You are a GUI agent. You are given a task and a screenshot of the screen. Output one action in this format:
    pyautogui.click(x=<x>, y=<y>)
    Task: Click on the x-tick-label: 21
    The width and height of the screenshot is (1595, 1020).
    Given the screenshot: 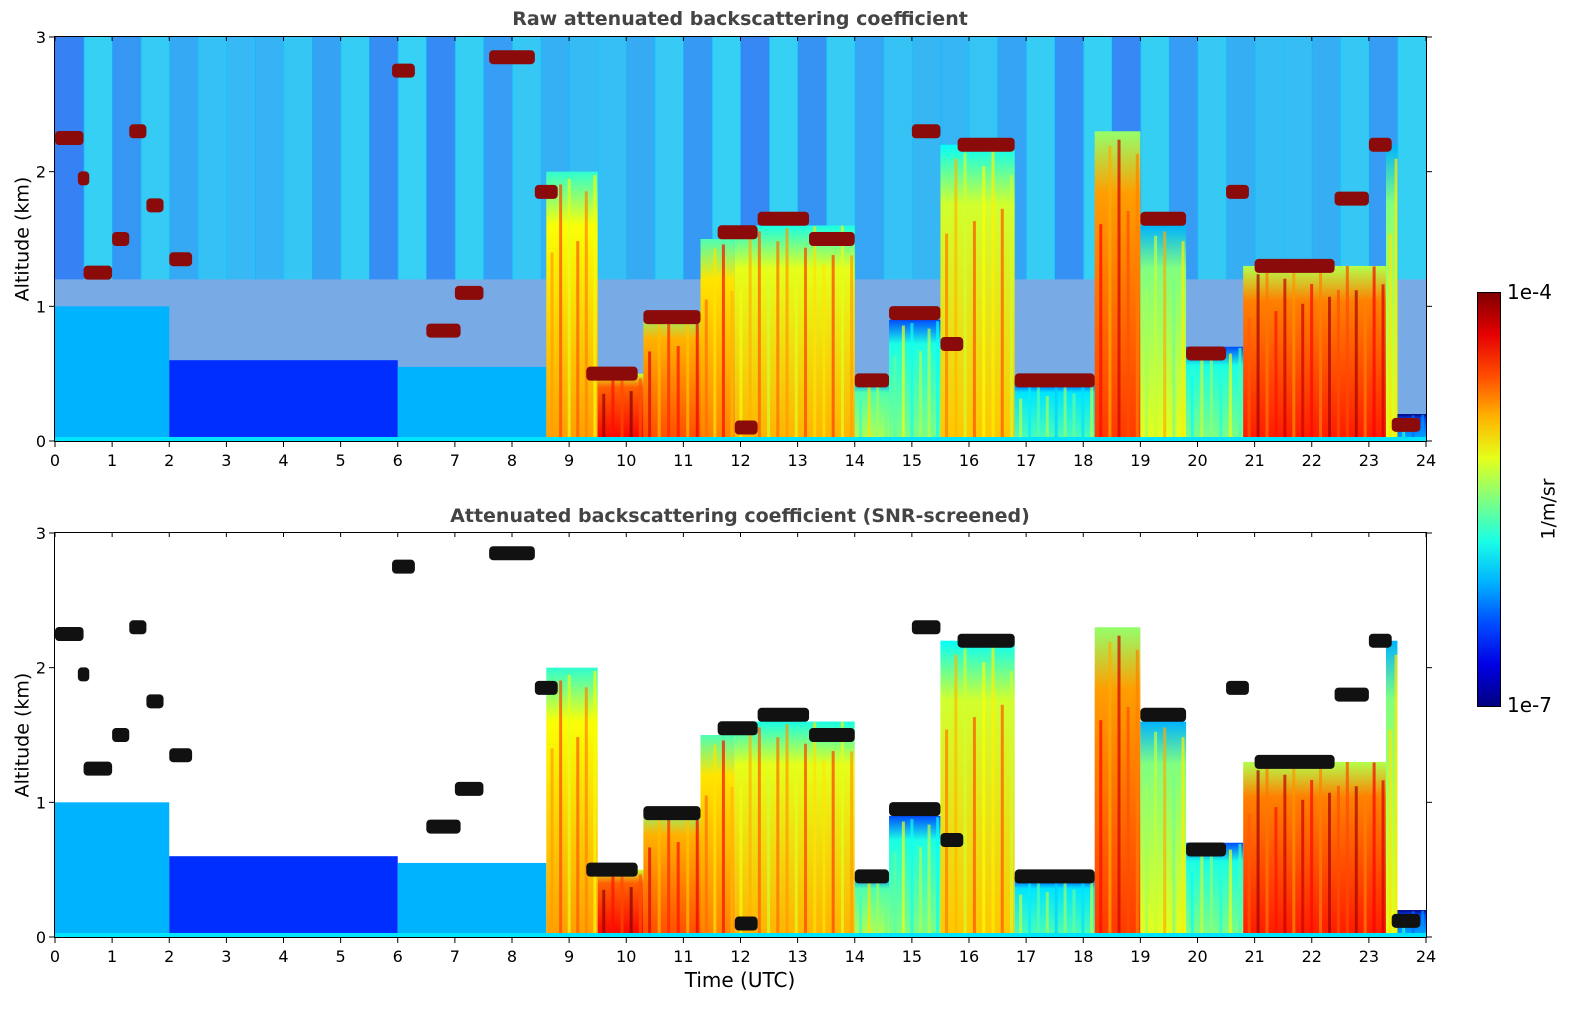 What is the action you would take?
    pyautogui.click(x=1254, y=460)
    